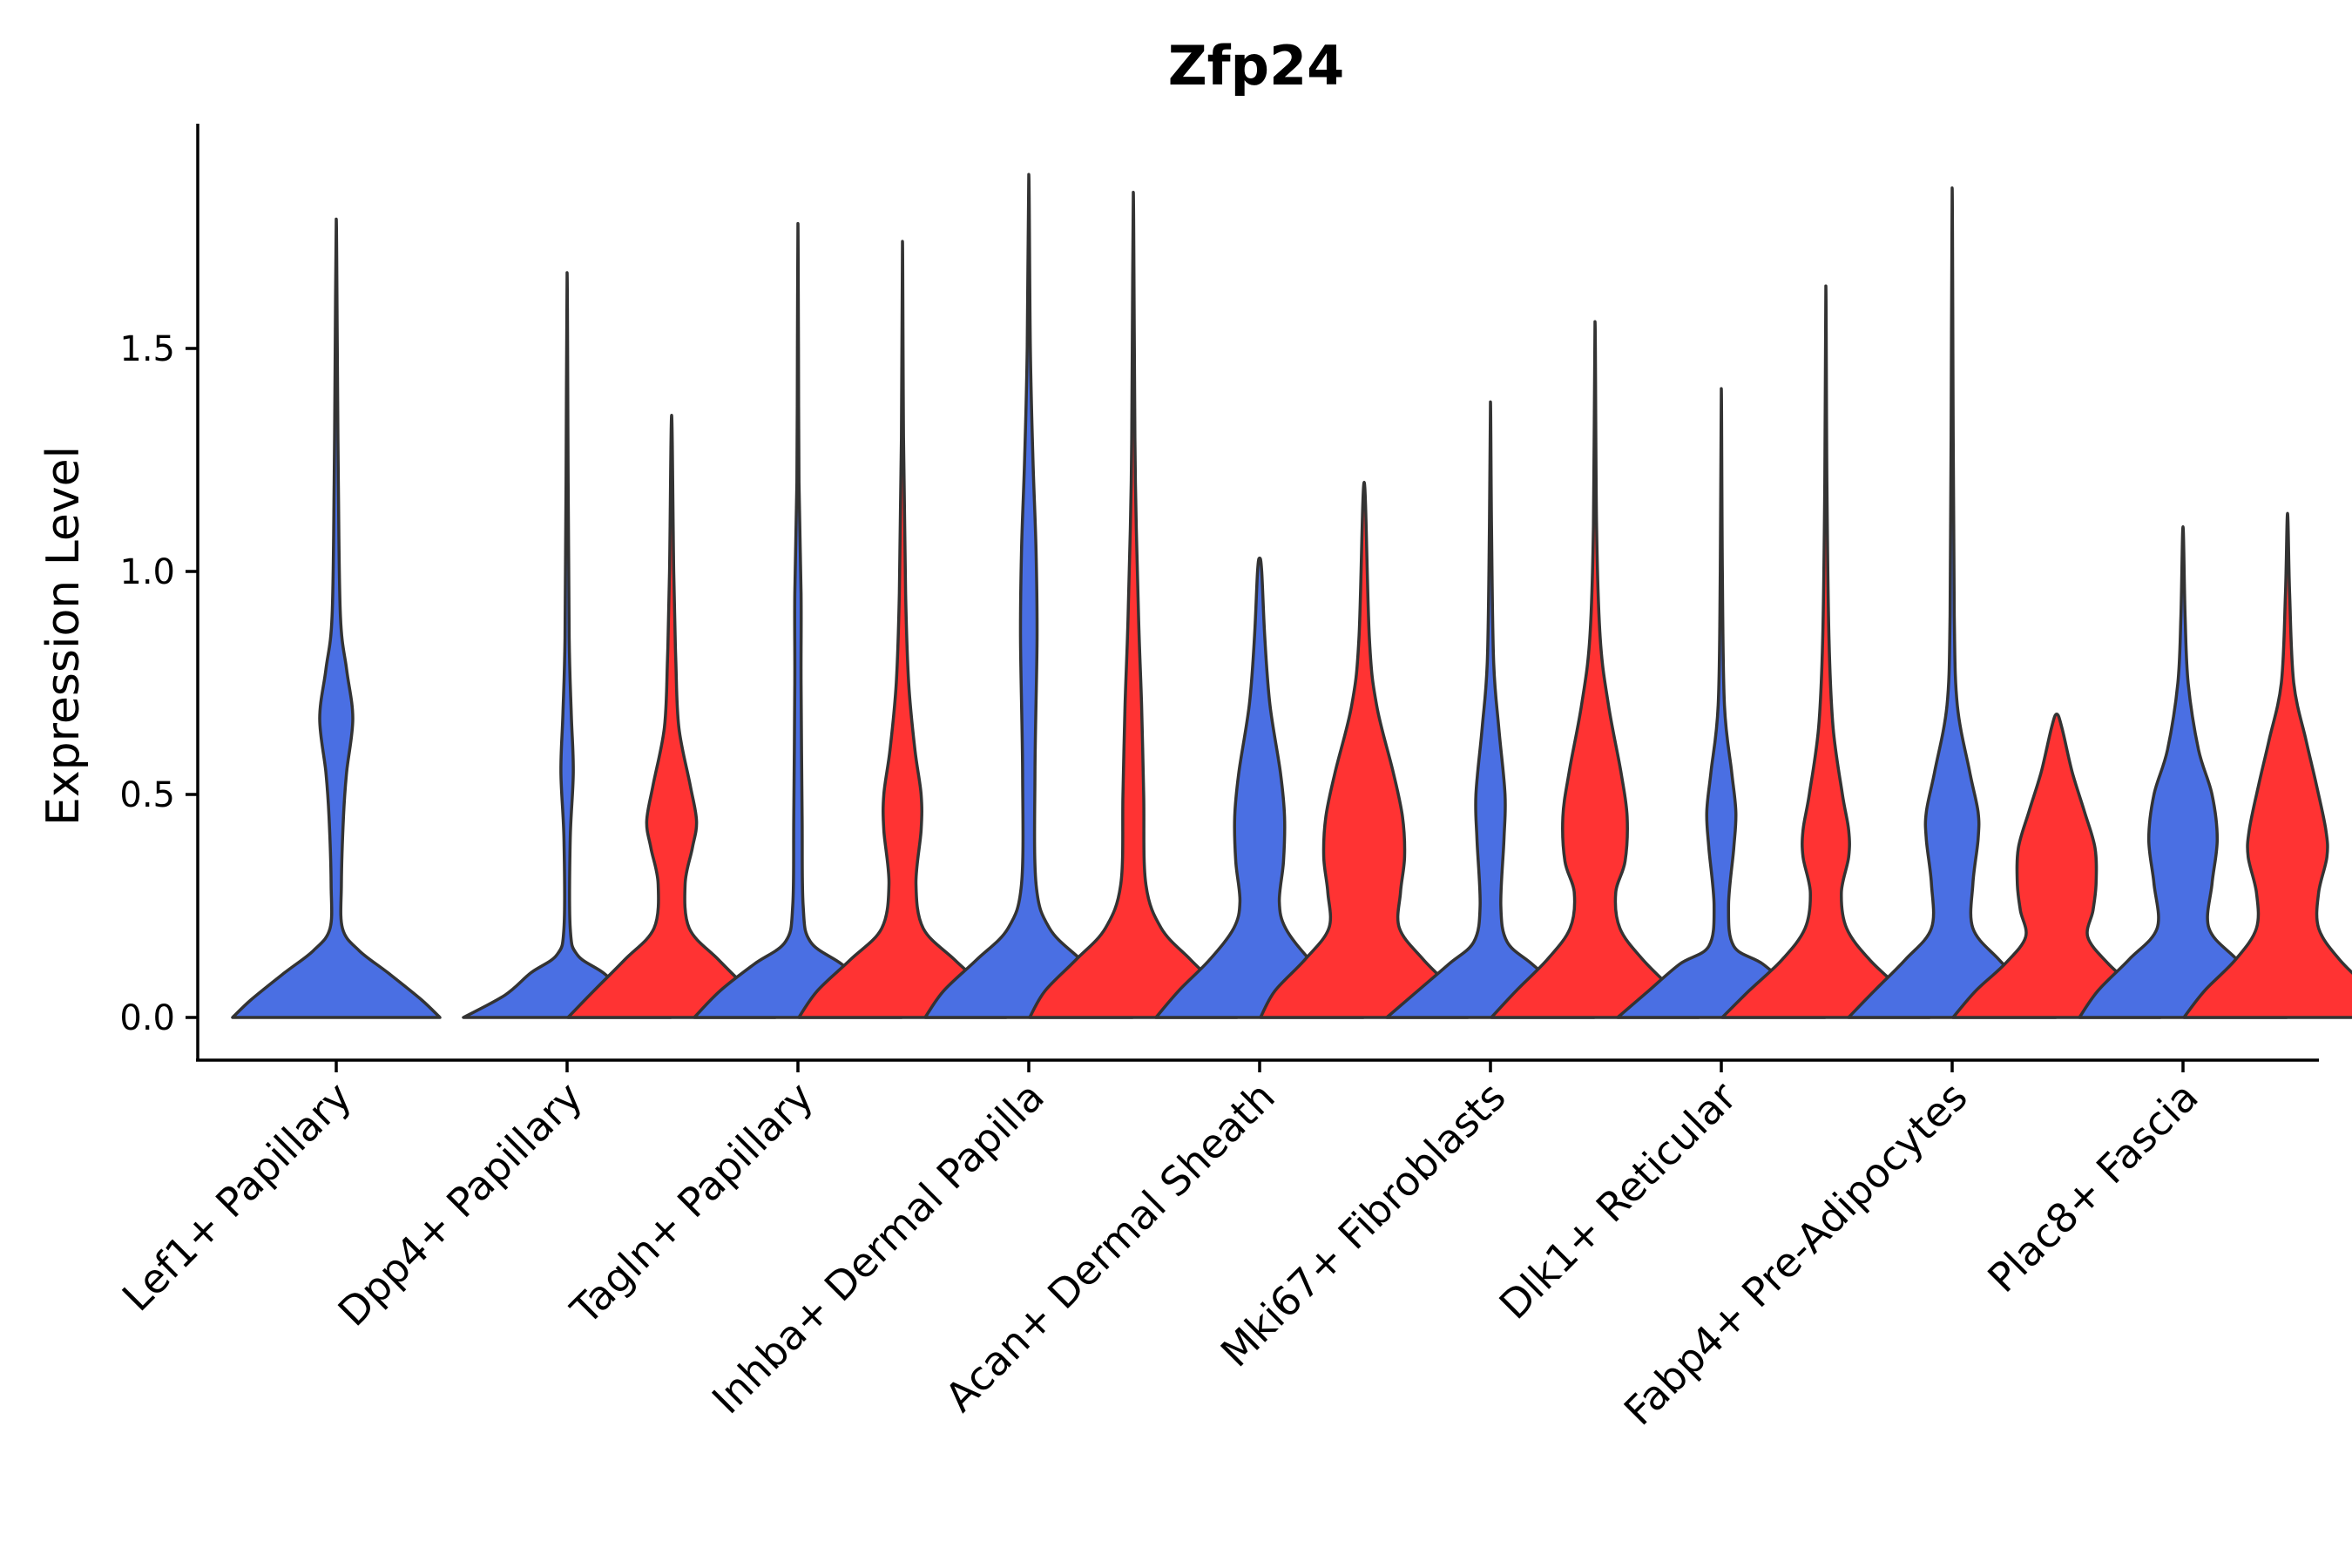 Image resolution: width=2352 pixels, height=1568 pixels. What do you see at coordinates (147, 795) in the screenshot?
I see `y-tick-label: 0.5` at bounding box center [147, 795].